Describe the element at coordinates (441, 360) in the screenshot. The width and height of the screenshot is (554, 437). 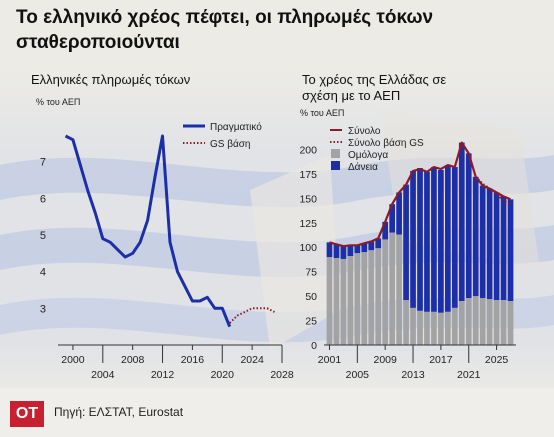
I see `x-tick-label: 2017` at that location.